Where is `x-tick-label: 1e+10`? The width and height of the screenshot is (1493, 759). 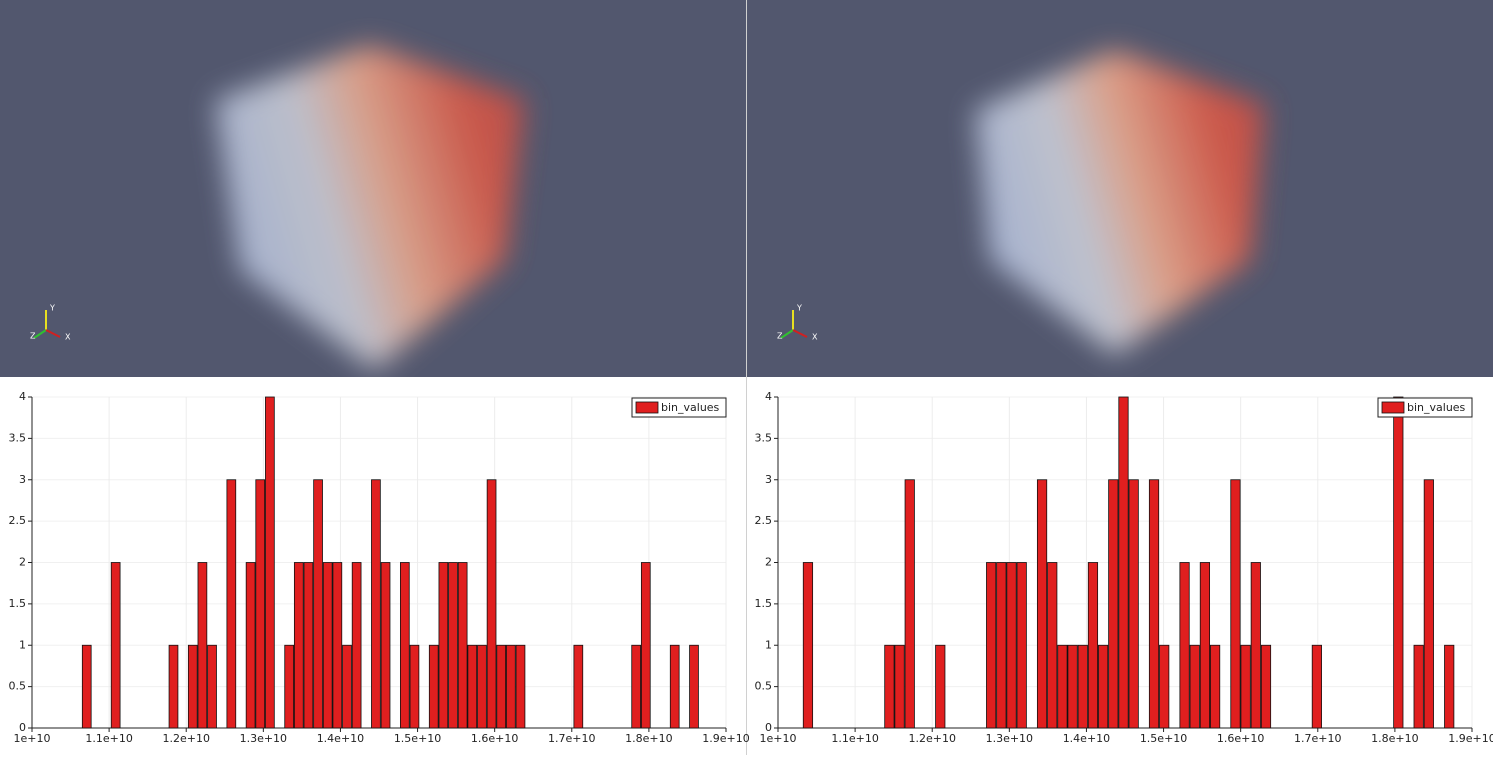 x-tick-label: 1e+10 is located at coordinates (778, 738).